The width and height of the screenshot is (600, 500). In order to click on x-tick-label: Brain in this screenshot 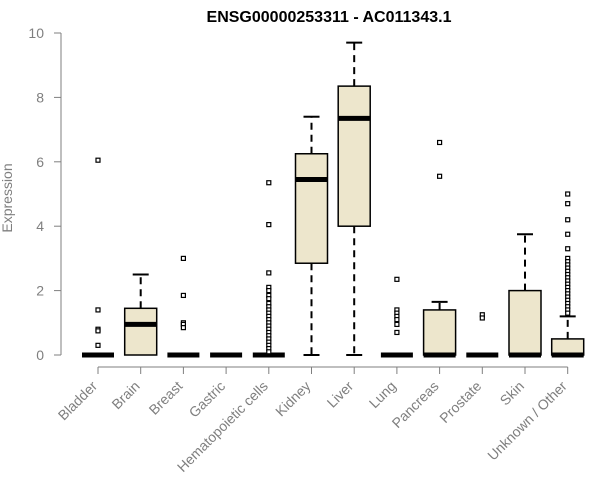, I will do `click(125, 395)`.